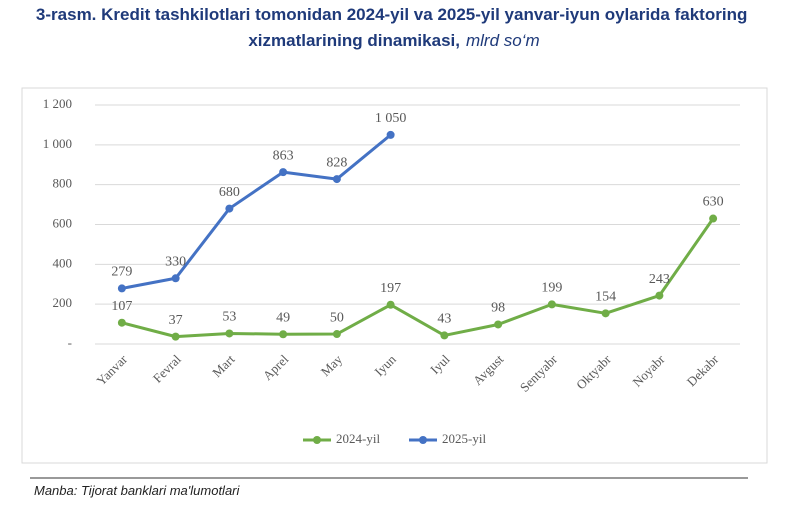 This screenshot has height=505, width=789. I want to click on data-label: 1 050, so click(391, 118).